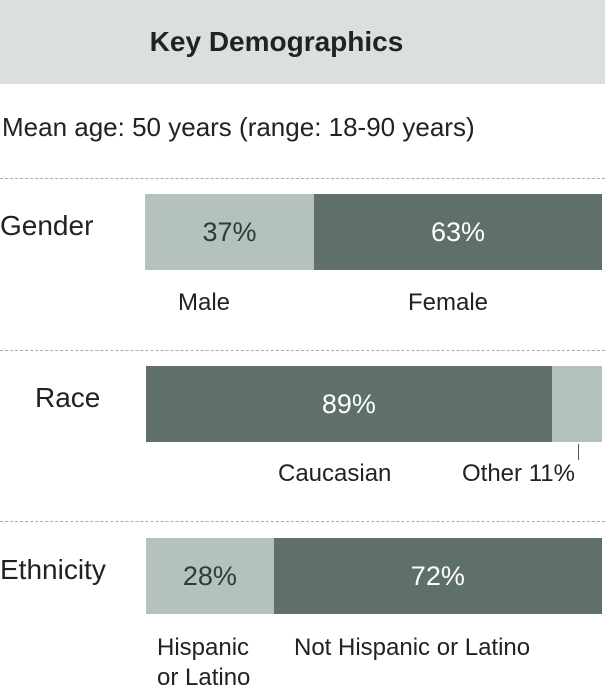 Image resolution: width=605 pixels, height=694 pixels. I want to click on not-hispanic-category-label: Not Hispanic or Latino, so click(412, 647).